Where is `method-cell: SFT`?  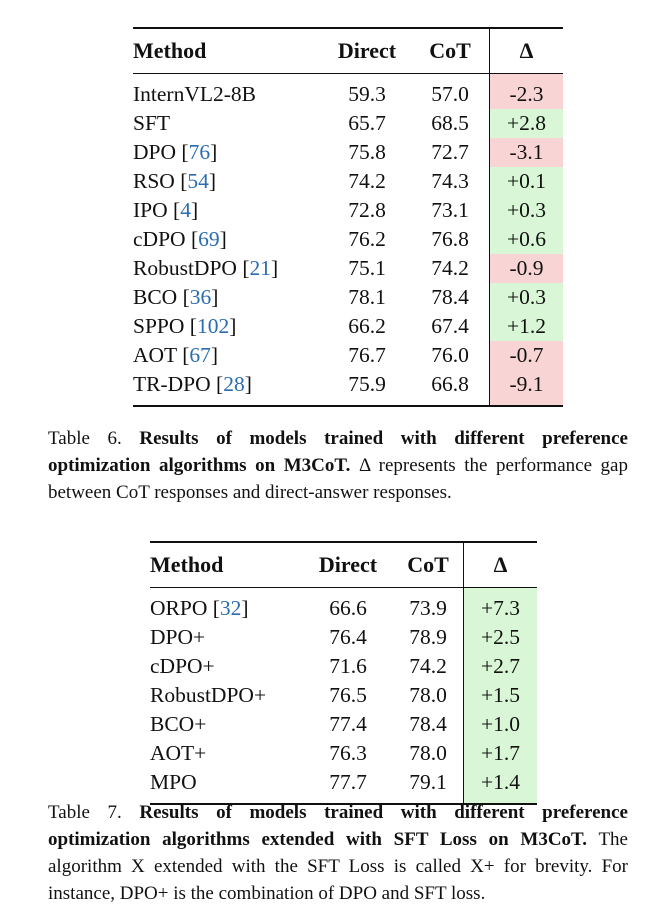
method-cell: SFT is located at coordinates (228, 123).